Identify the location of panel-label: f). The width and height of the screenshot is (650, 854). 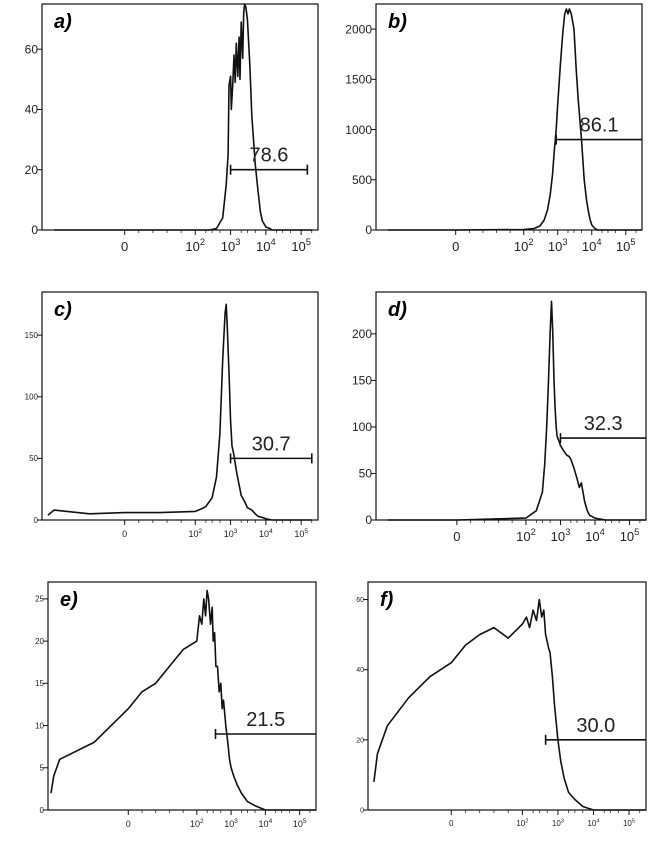
(387, 600).